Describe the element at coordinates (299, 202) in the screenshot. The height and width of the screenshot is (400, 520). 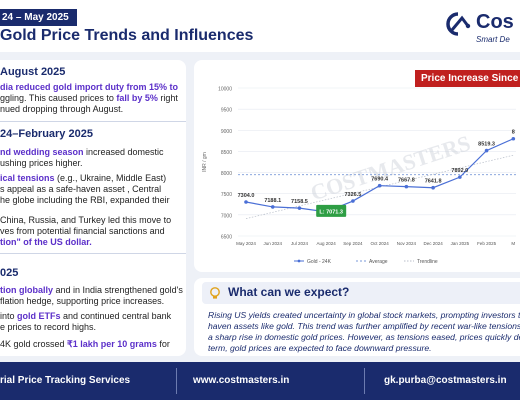
I see `data-label: 7158.5` at that location.